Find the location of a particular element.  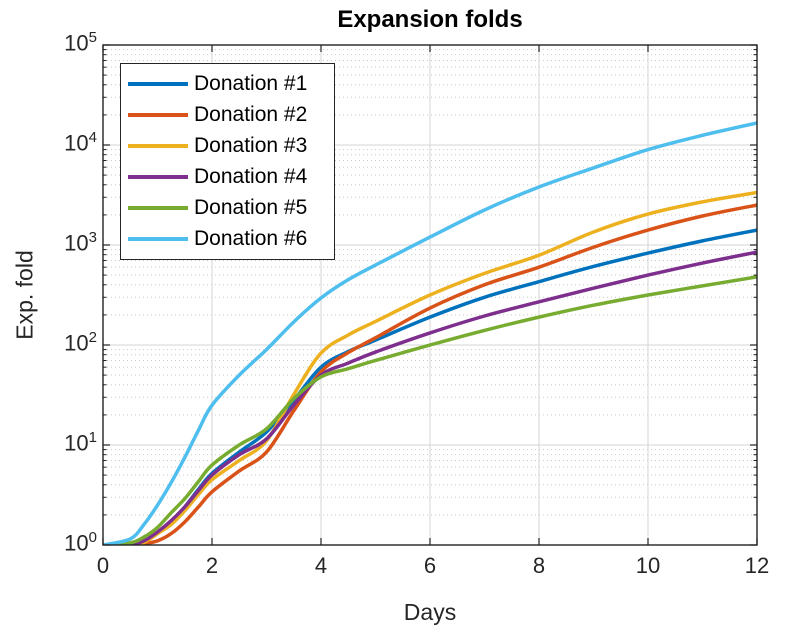

y-axis-label: Exp. fold is located at coordinates (24, 295).